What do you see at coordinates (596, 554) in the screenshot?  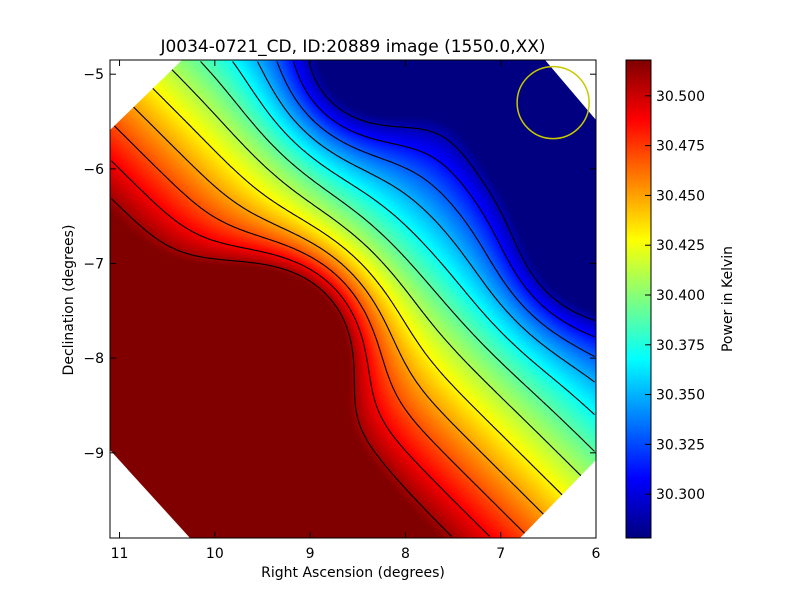 I see `x-tick-label: 6` at bounding box center [596, 554].